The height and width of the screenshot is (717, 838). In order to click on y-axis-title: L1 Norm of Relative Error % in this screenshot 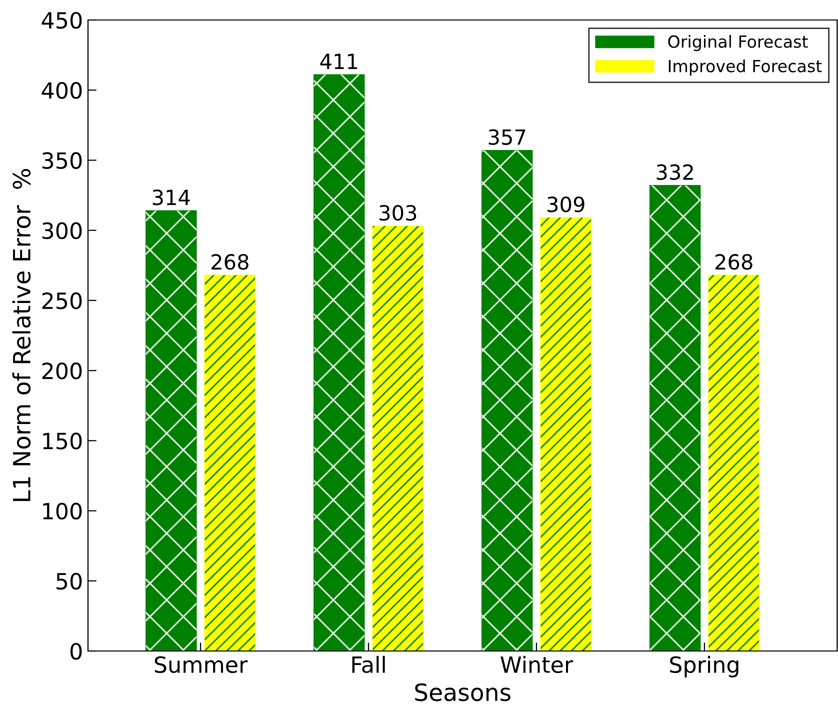, I will do `click(21, 335)`.